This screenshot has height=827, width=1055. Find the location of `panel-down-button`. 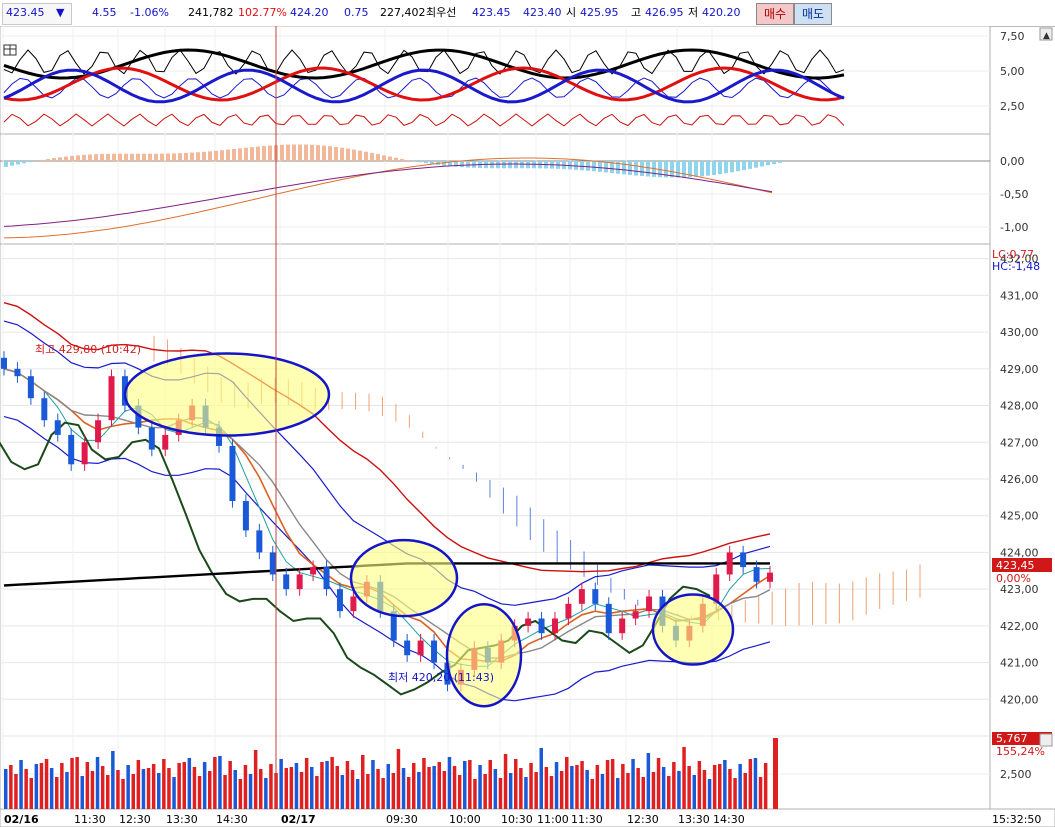

panel-down-button is located at coordinates (1046, 740).